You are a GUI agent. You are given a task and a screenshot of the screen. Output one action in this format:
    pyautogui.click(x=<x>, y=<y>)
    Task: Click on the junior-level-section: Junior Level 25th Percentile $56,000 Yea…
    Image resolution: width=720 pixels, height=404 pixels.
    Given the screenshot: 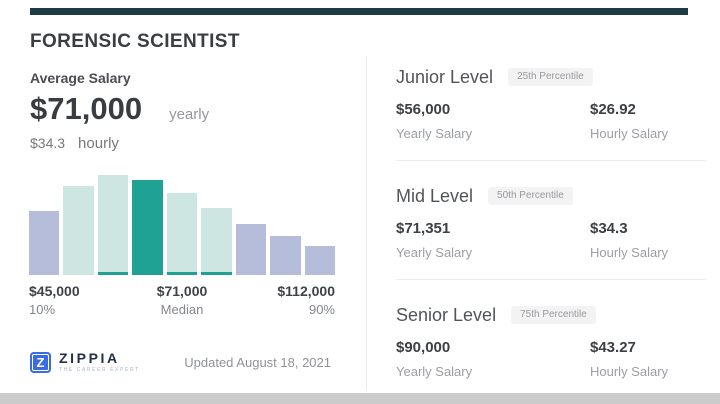 What is the action you would take?
    pyautogui.click(x=551, y=110)
    